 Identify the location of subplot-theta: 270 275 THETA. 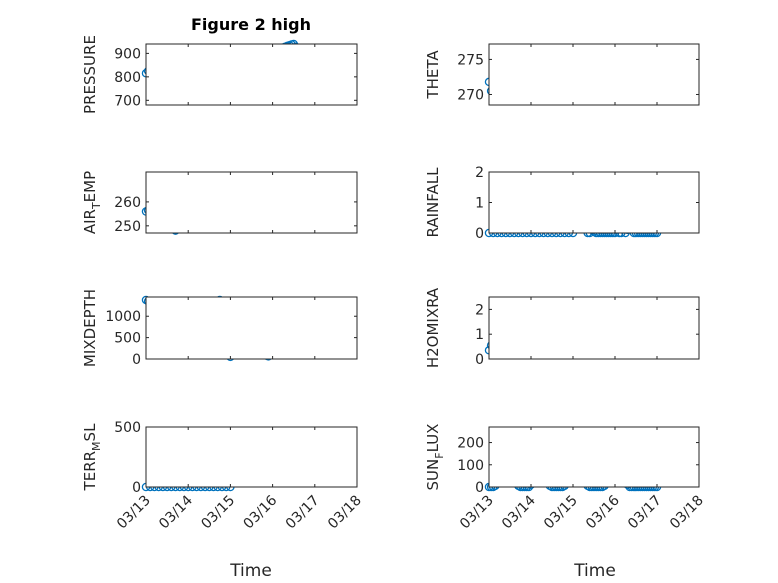
(562, 74).